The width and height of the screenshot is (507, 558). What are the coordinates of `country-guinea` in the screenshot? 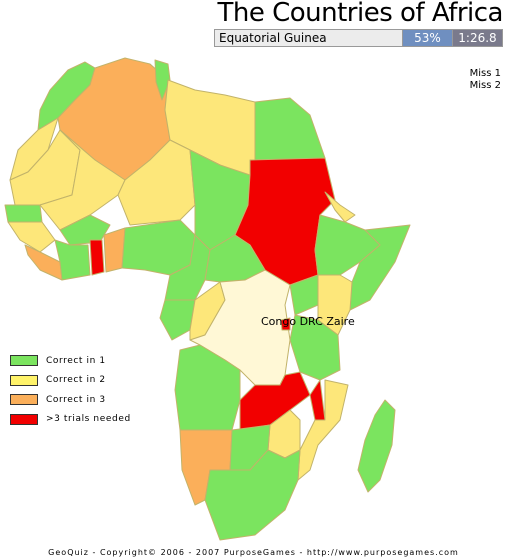 It's located at (31, 237).